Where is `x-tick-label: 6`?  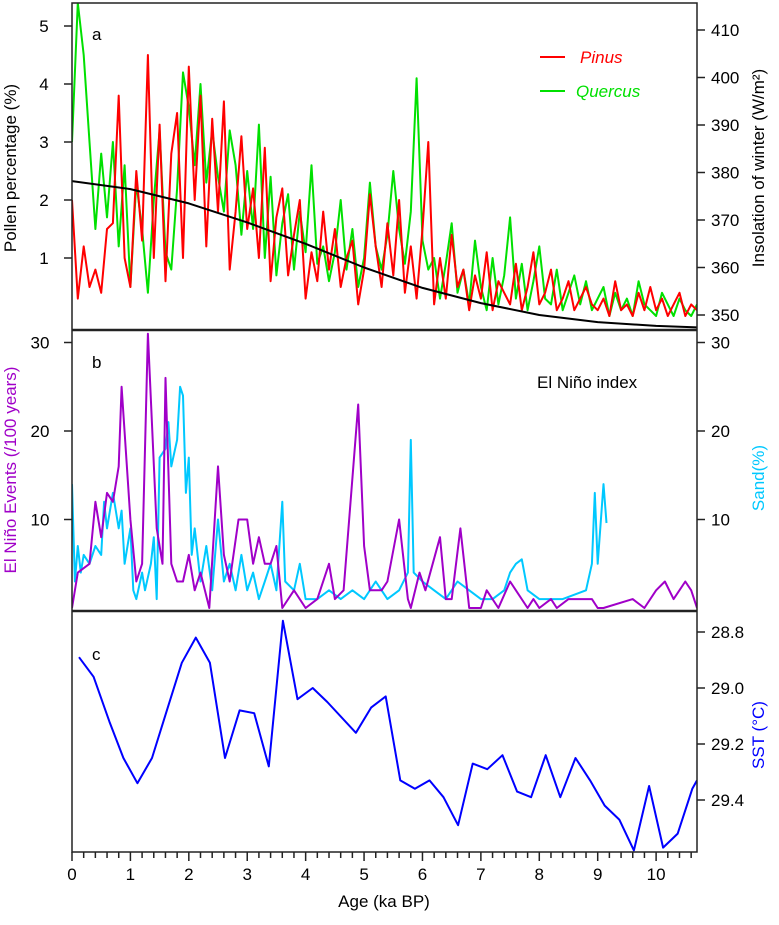
x-tick-label: 6 is located at coordinates (422, 874).